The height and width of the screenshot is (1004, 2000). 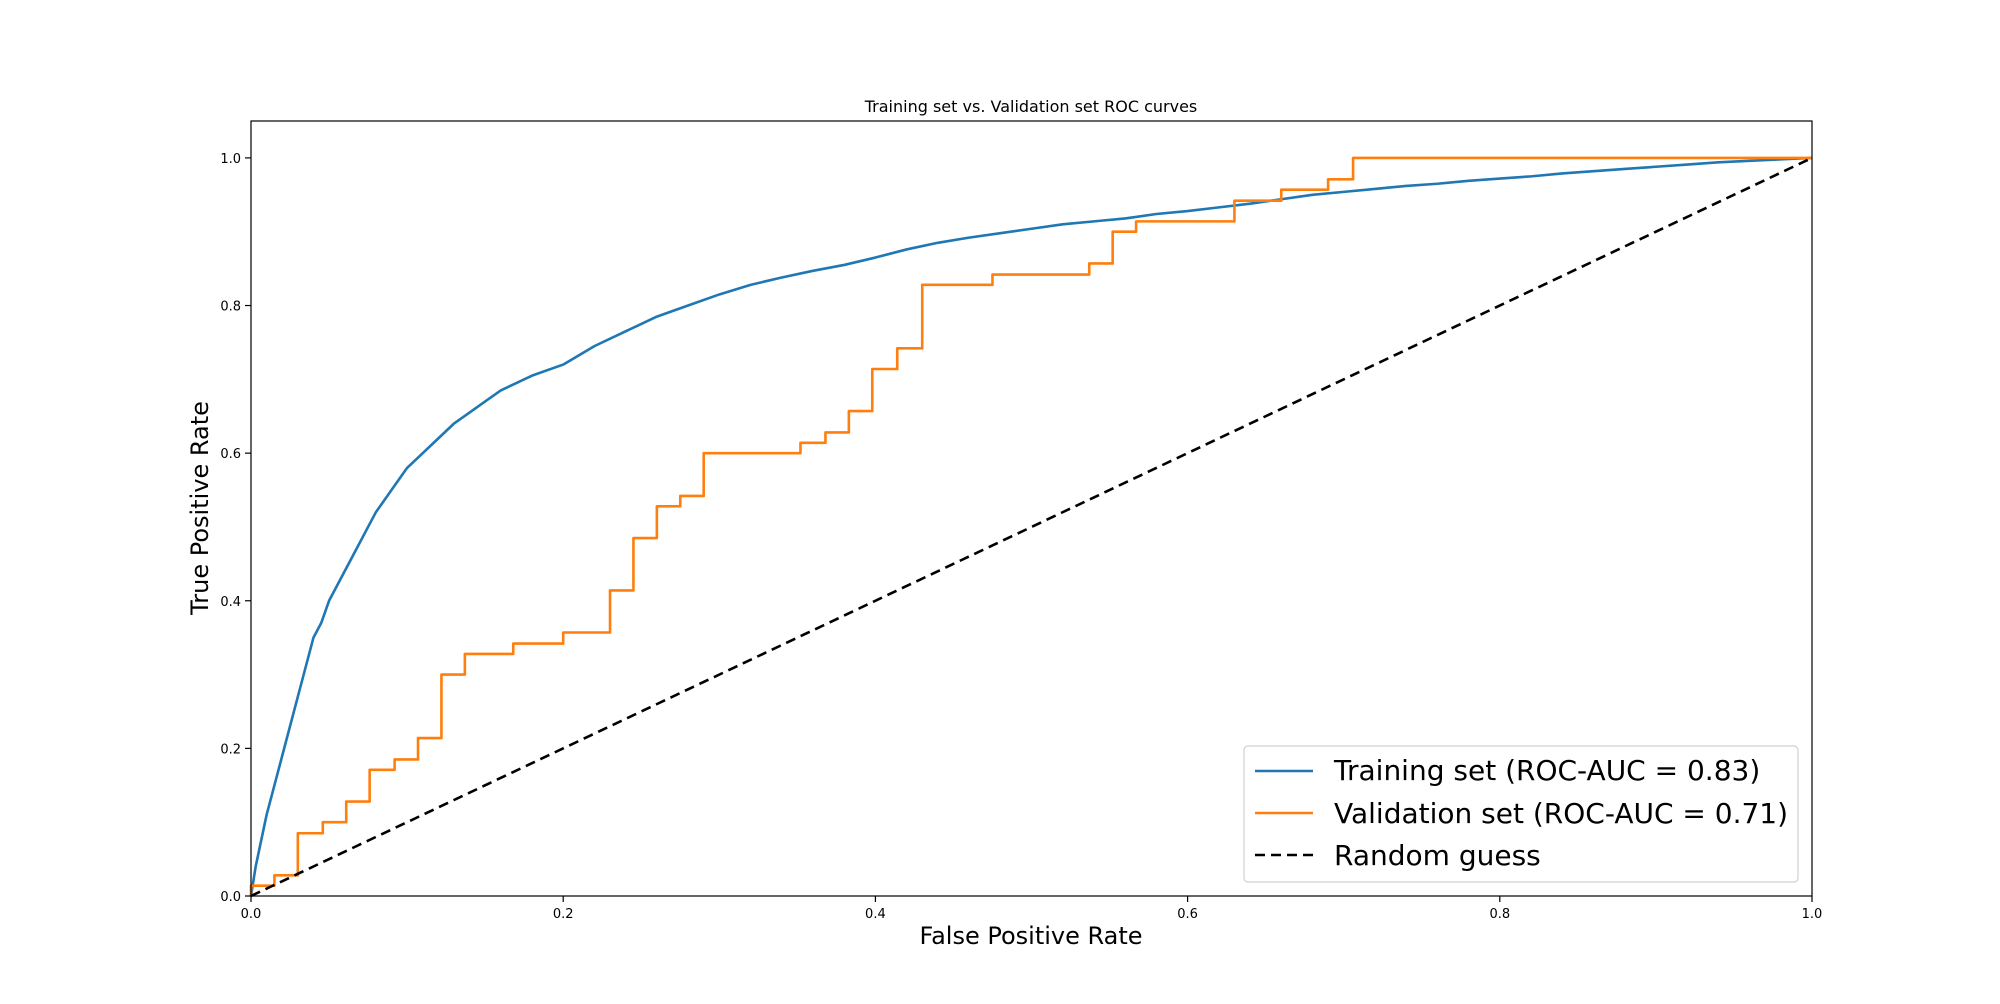 I want to click on y-tick-label: 0.0, so click(x=230, y=897).